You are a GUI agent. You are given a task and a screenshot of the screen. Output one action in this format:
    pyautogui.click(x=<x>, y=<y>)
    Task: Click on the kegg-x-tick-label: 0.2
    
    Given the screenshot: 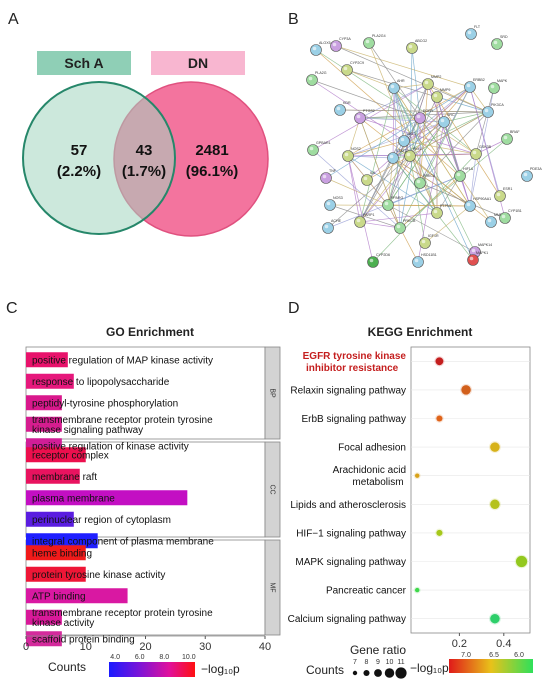 What is the action you would take?
    pyautogui.click(x=459, y=644)
    